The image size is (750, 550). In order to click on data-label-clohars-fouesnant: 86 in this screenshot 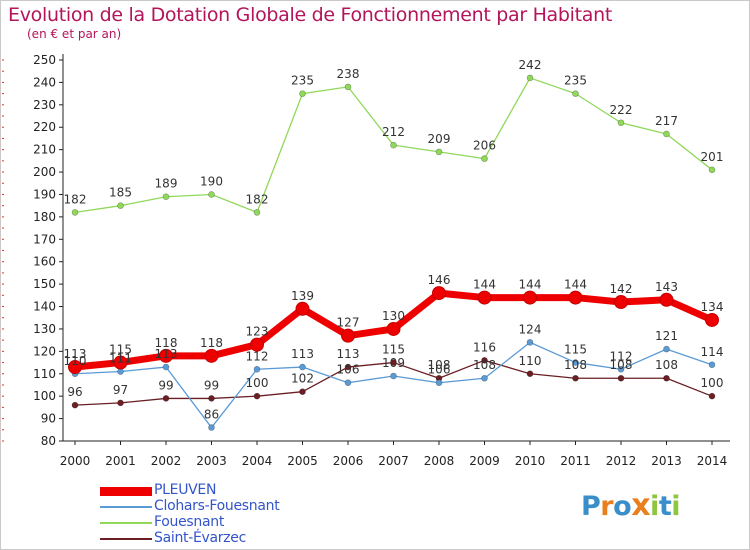, I will do `click(211, 415)`.